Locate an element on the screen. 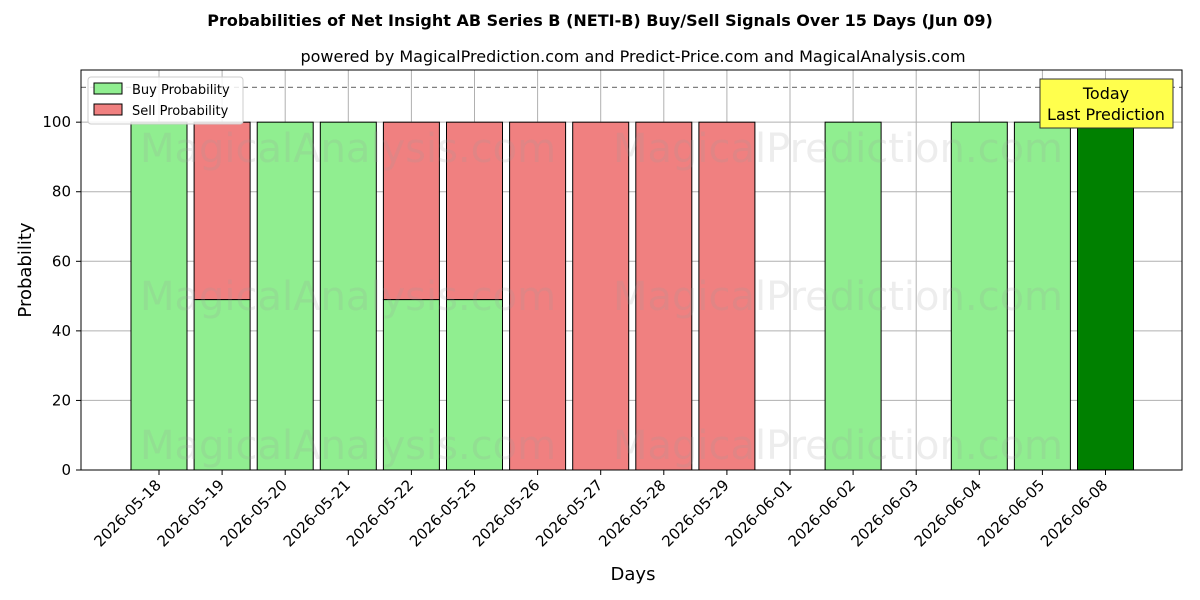 Image resolution: width=1200 pixels, height=600 pixels. x-tick-label: 2026-05-20 is located at coordinates (254, 513).